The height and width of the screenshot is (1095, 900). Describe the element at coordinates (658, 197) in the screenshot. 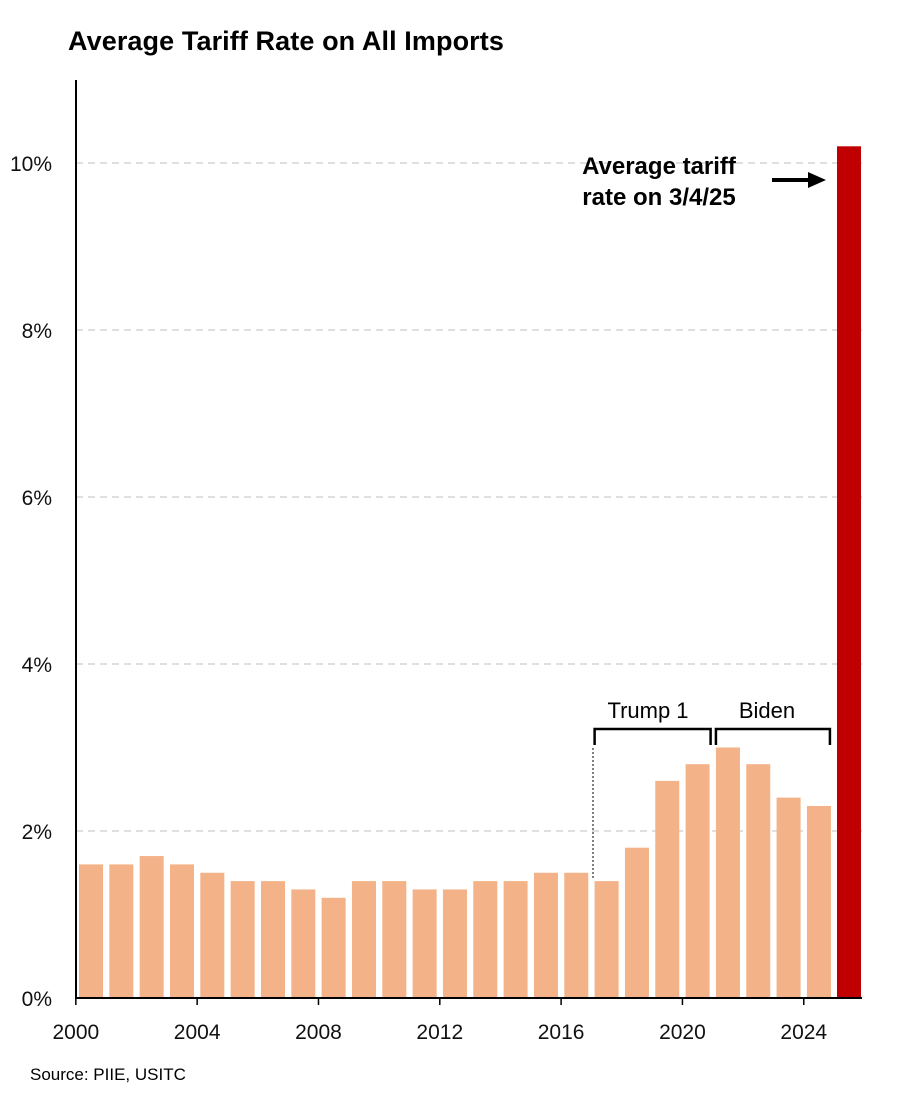

I see `callout-line2: rate on 3/4/25` at that location.